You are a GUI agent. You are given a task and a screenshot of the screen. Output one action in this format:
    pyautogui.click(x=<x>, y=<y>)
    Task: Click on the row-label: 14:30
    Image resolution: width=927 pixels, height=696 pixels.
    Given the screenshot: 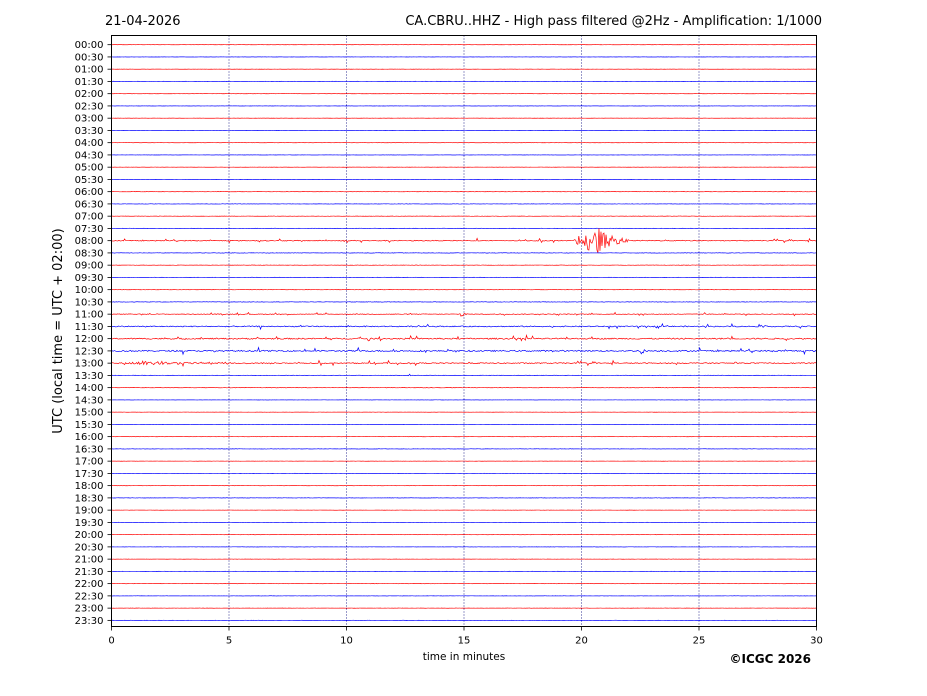 What is the action you would take?
    pyautogui.click(x=89, y=400)
    